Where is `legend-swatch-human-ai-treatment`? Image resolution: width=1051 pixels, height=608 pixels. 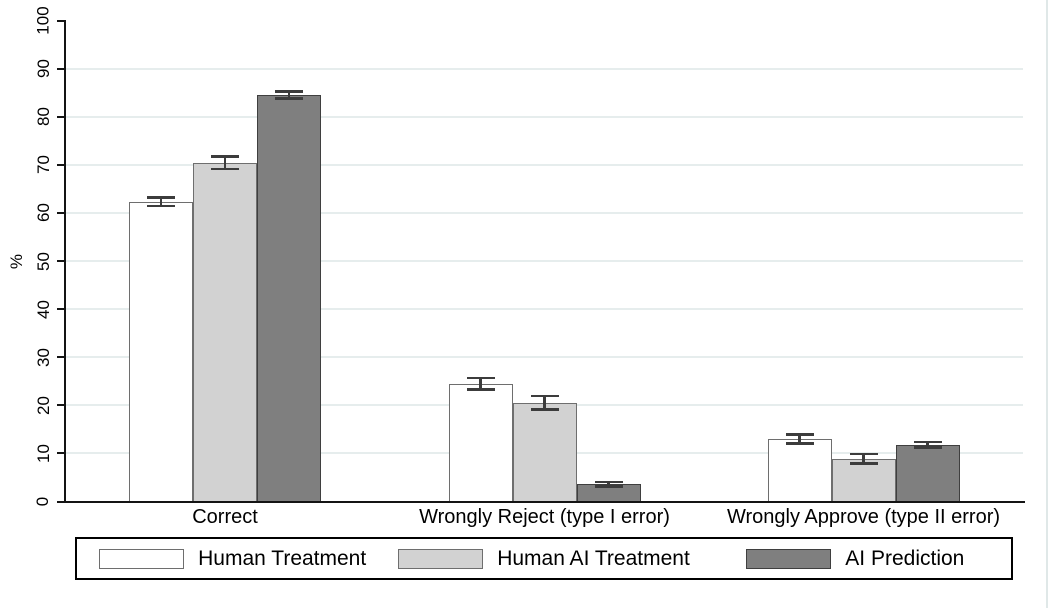 legend-swatch-human-ai-treatment is located at coordinates (441, 558).